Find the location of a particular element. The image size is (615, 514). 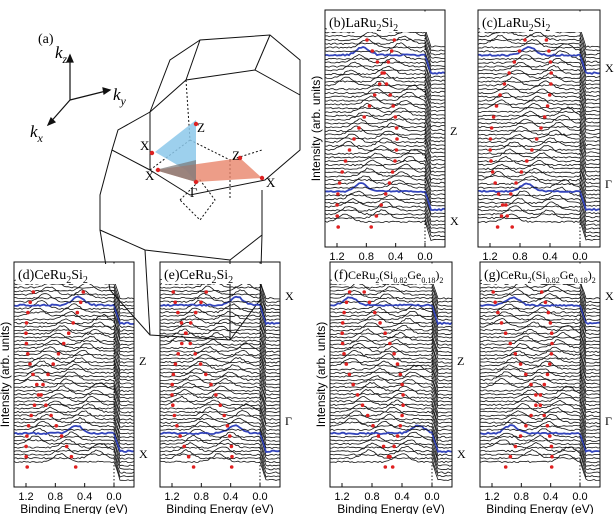

x-axis-label: Binding Energy (eV) is located at coordinates (390, 508).